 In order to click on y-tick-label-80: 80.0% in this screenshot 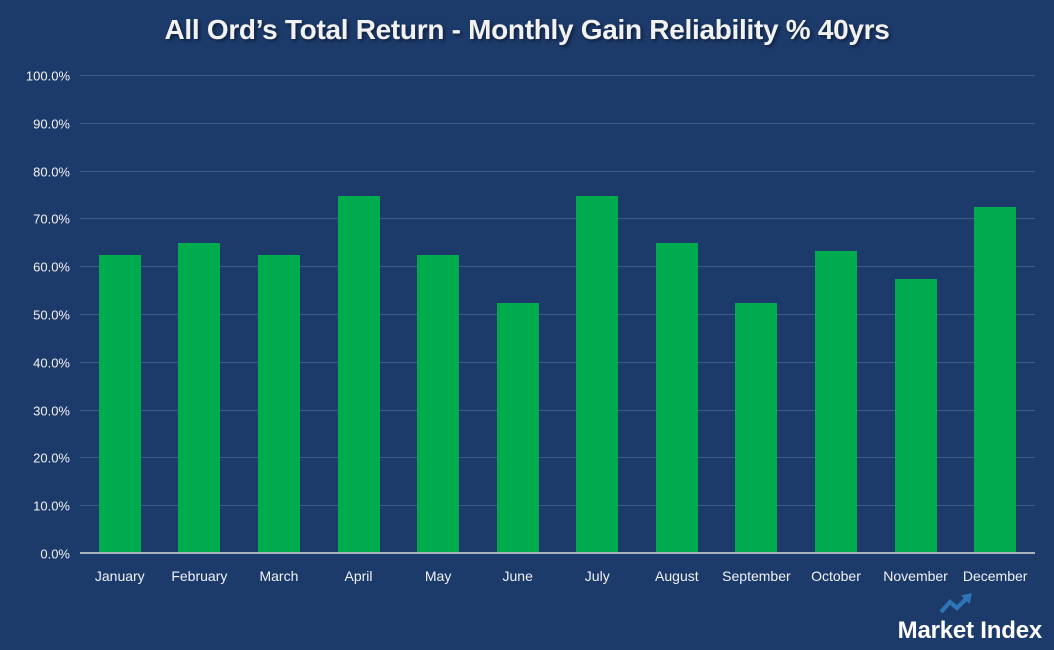, I will do `click(51, 172)`.